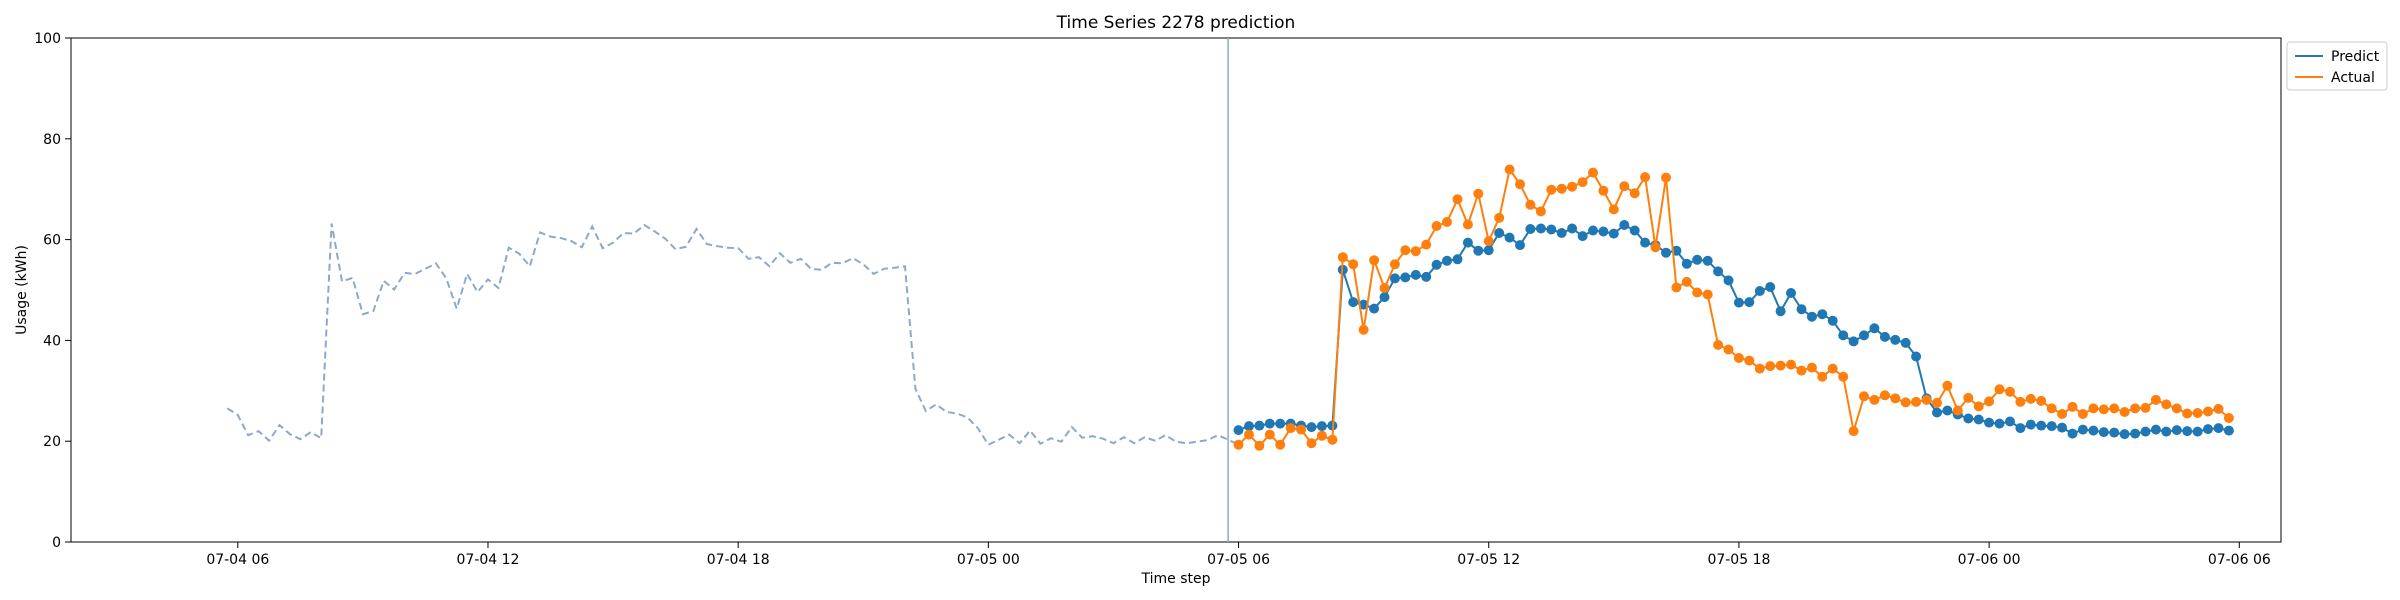  I want to click on x-tick-label: 07-04 18, so click(738, 560).